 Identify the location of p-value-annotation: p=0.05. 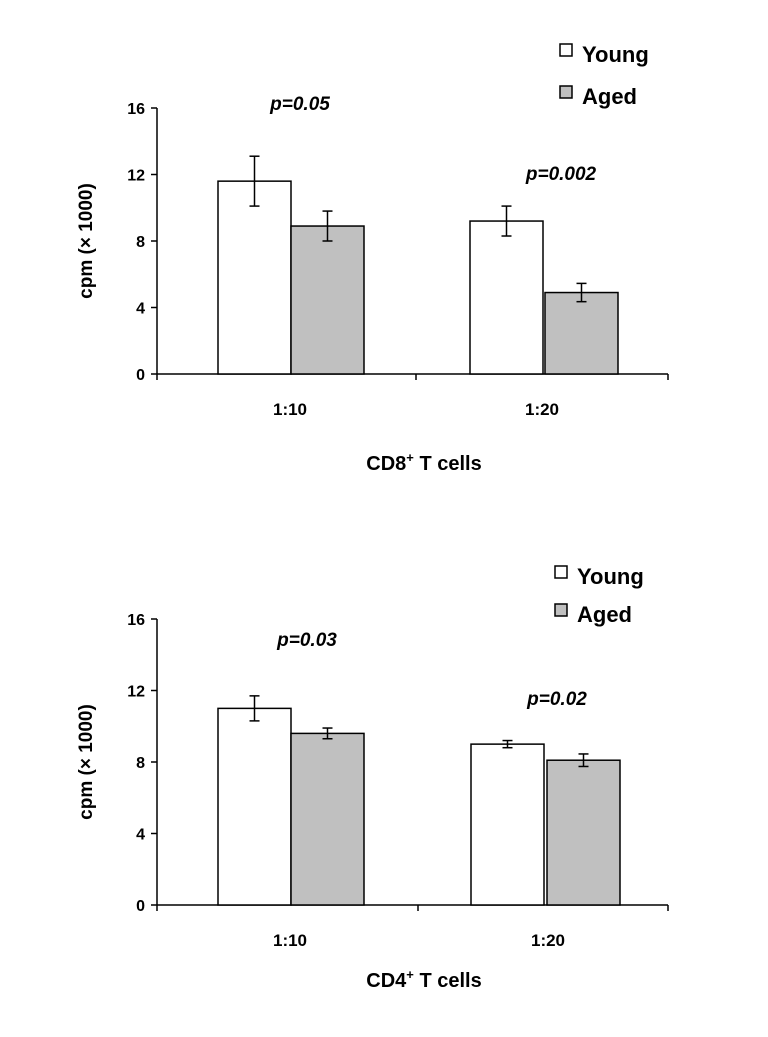
(299, 104).